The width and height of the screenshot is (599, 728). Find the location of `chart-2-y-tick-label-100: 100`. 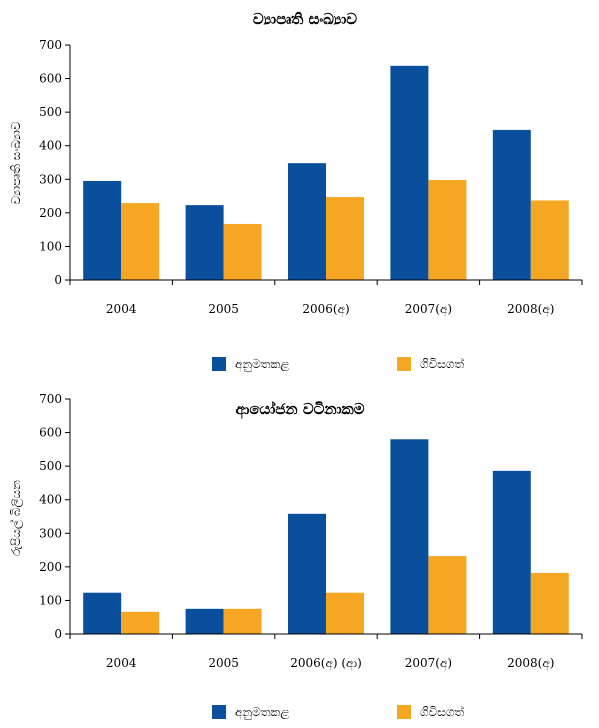

chart-2-y-tick-label-100: 100 is located at coordinates (50, 600).